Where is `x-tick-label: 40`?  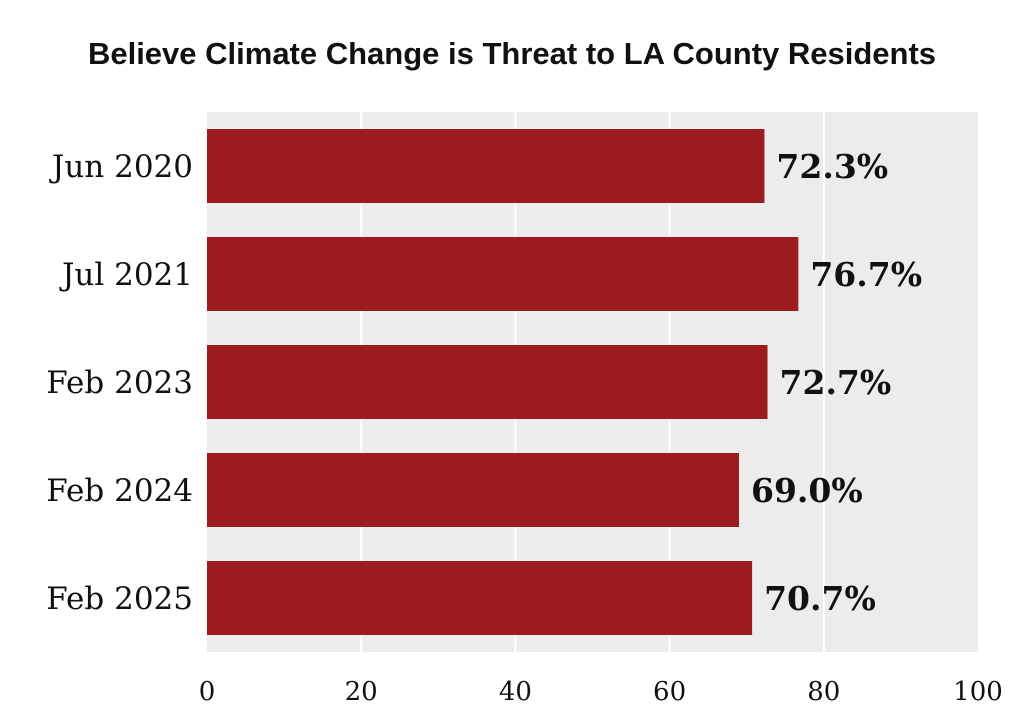
x-tick-label: 40 is located at coordinates (515, 692).